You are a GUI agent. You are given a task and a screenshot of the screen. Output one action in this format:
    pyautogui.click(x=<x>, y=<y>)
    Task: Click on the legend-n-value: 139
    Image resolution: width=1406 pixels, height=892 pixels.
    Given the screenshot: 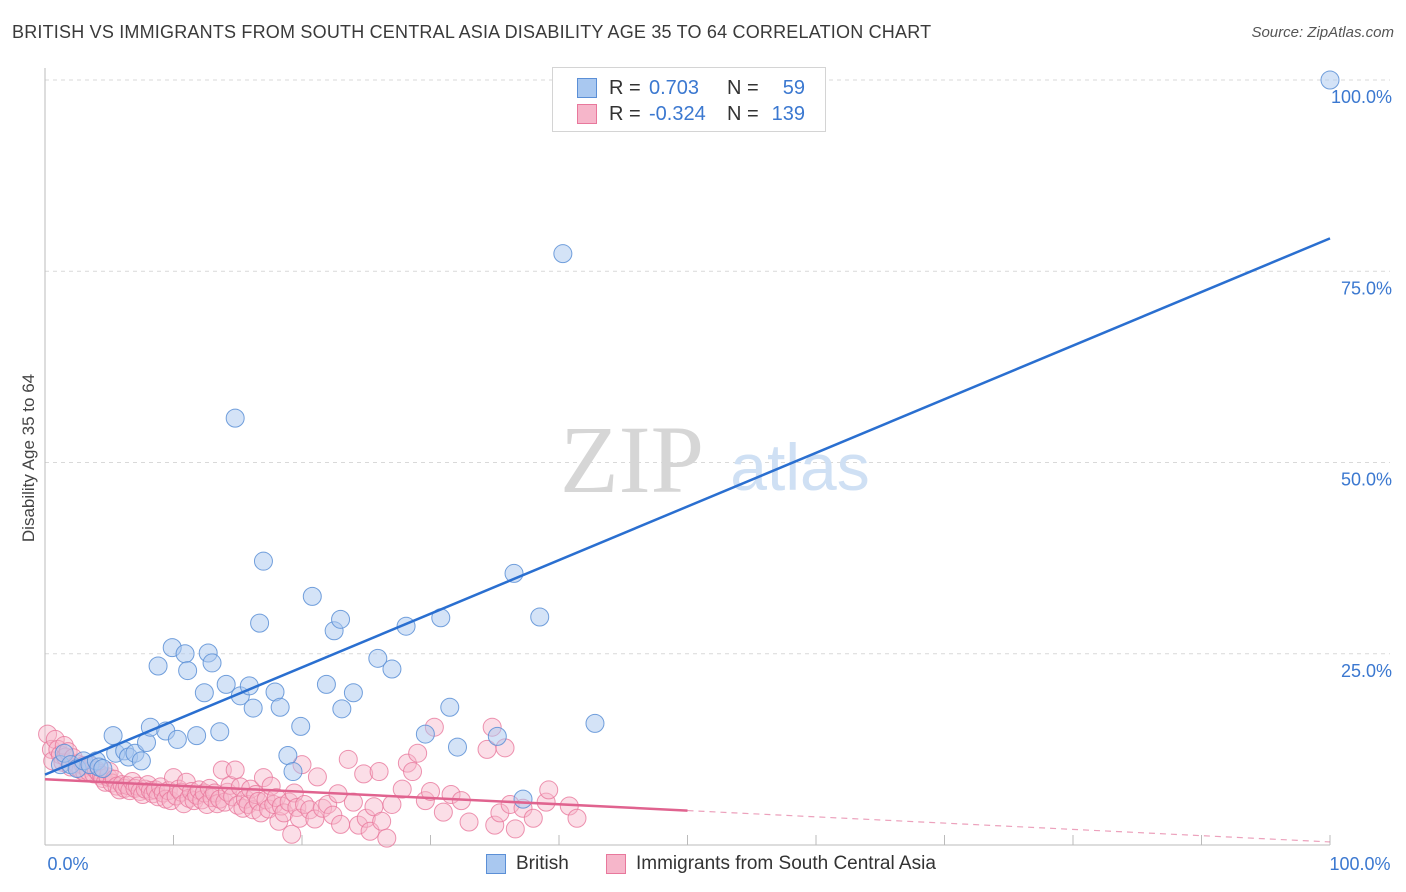 What is the action you would take?
    pyautogui.click(x=788, y=113)
    